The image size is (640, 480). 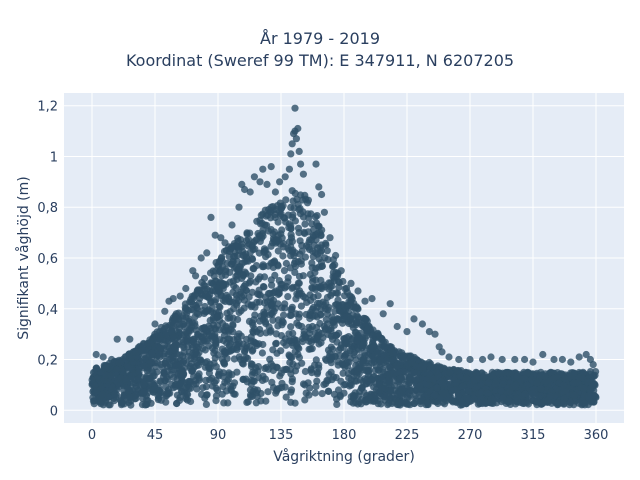 I want to click on x-tick-label: 0, so click(x=92, y=435).